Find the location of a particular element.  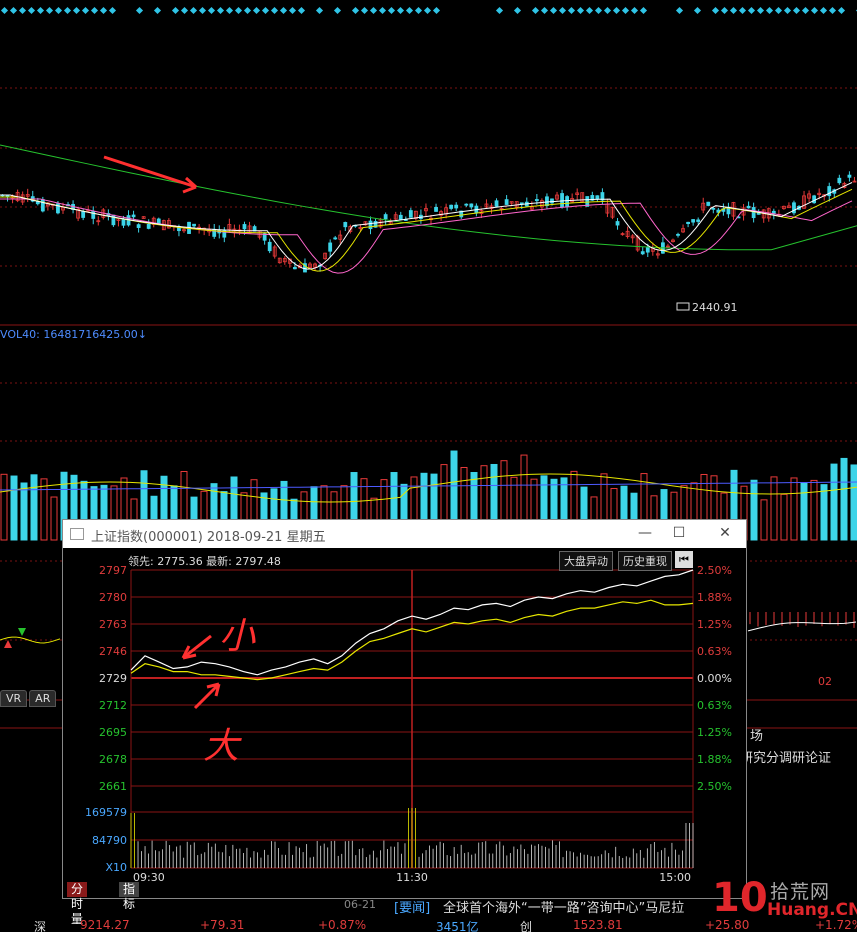

ma-white-line is located at coordinates (426, 226).